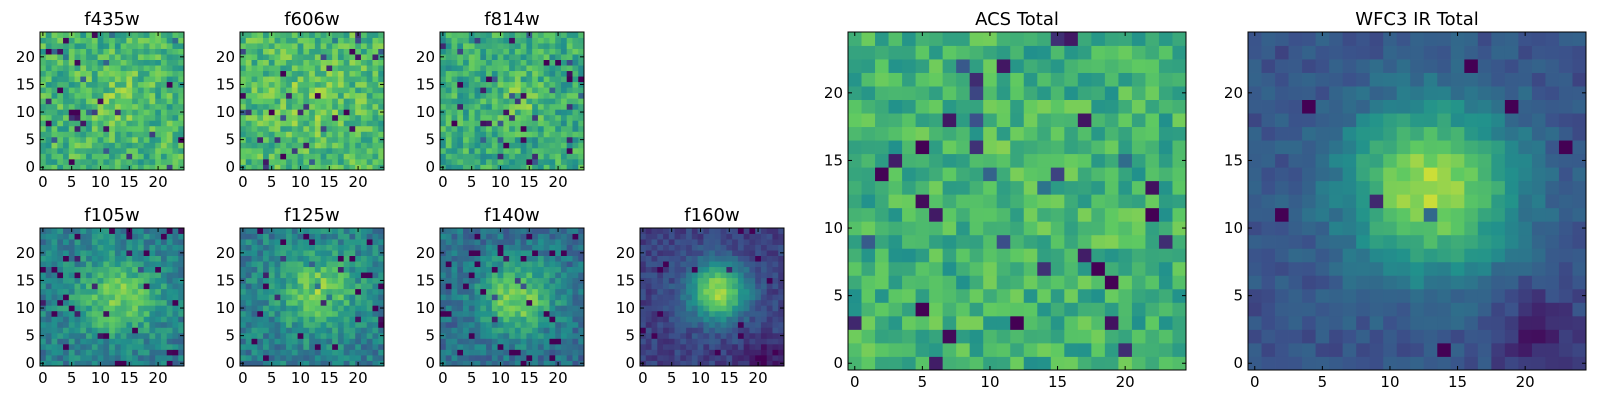 Image resolution: width=1600 pixels, height=400 pixels. Describe the element at coordinates (112, 101) in the screenshot. I see `axes-frame` at that location.